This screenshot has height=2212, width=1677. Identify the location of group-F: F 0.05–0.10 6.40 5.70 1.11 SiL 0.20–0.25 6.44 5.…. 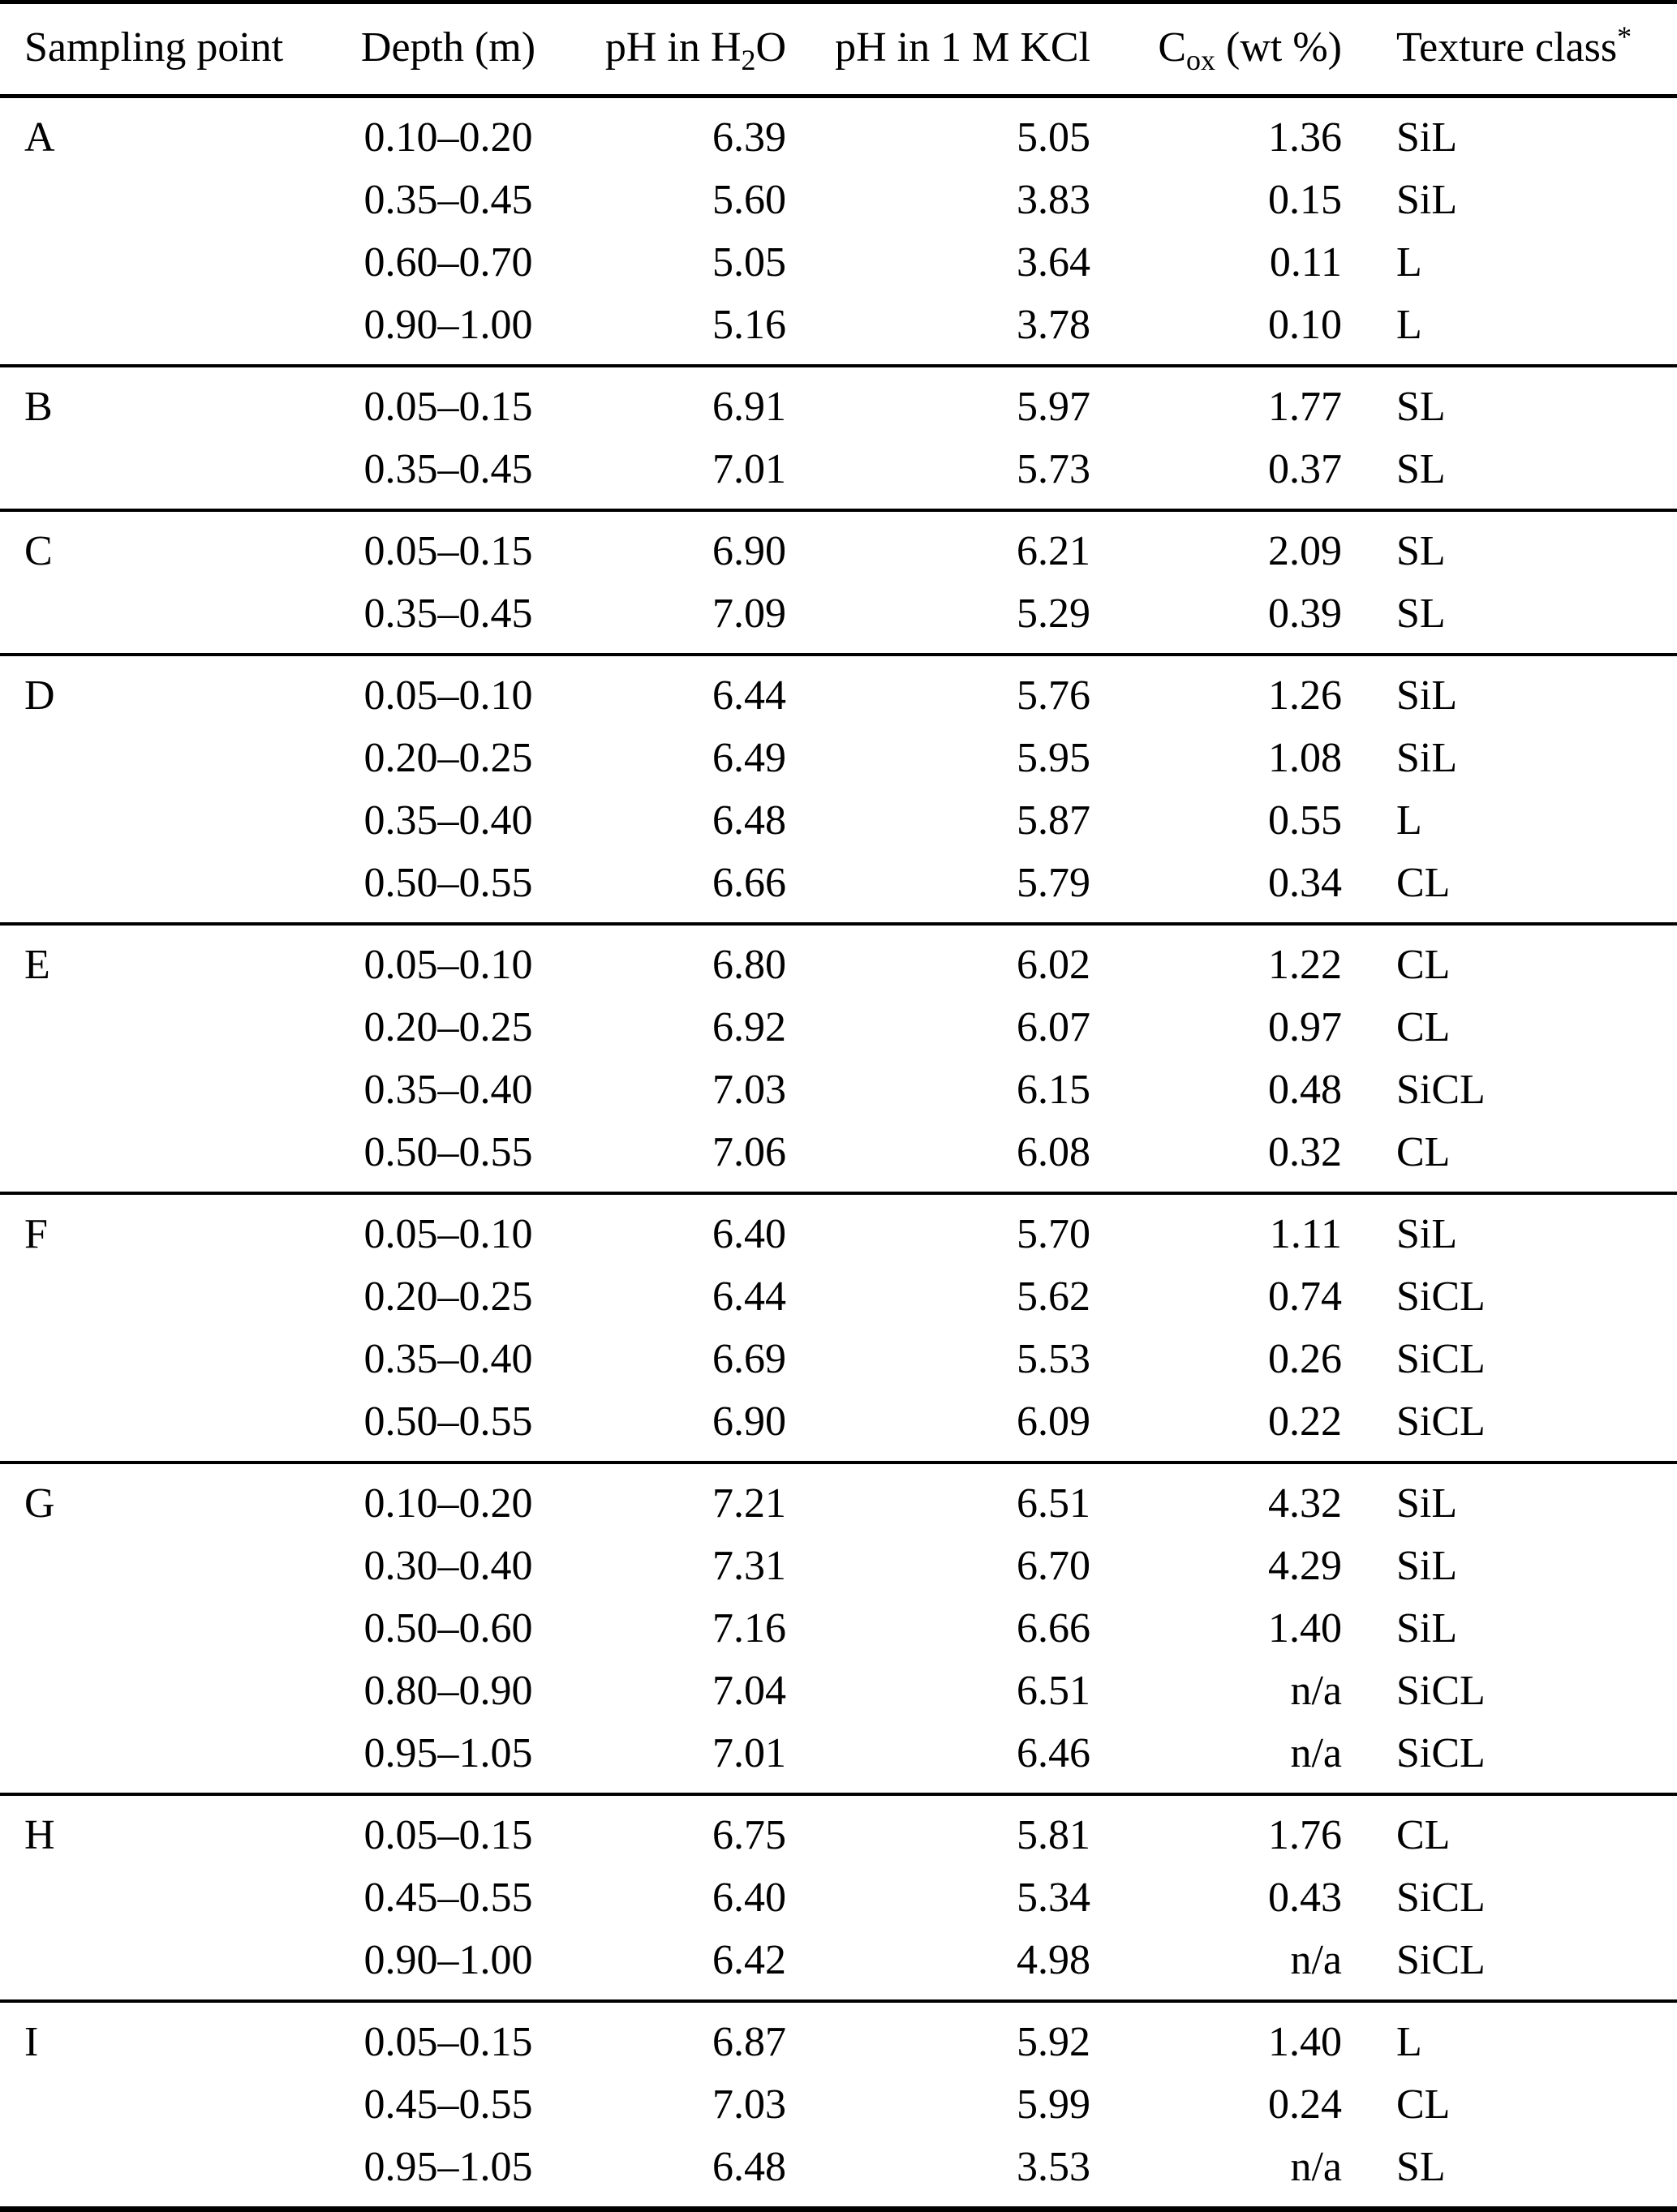
(838, 1327).